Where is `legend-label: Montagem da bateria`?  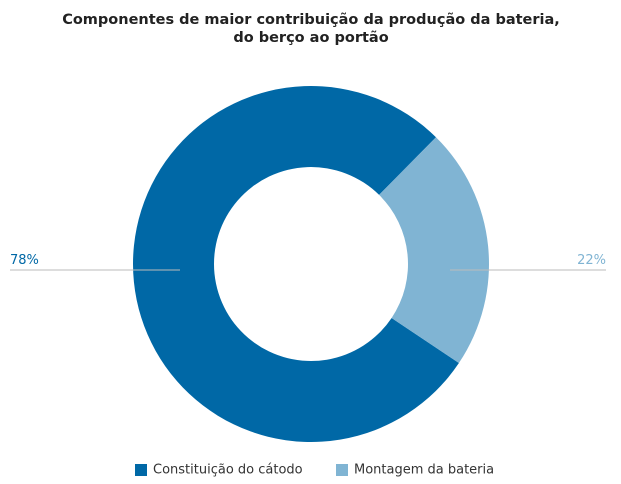
legend-label: Montagem da bateria is located at coordinates (424, 470).